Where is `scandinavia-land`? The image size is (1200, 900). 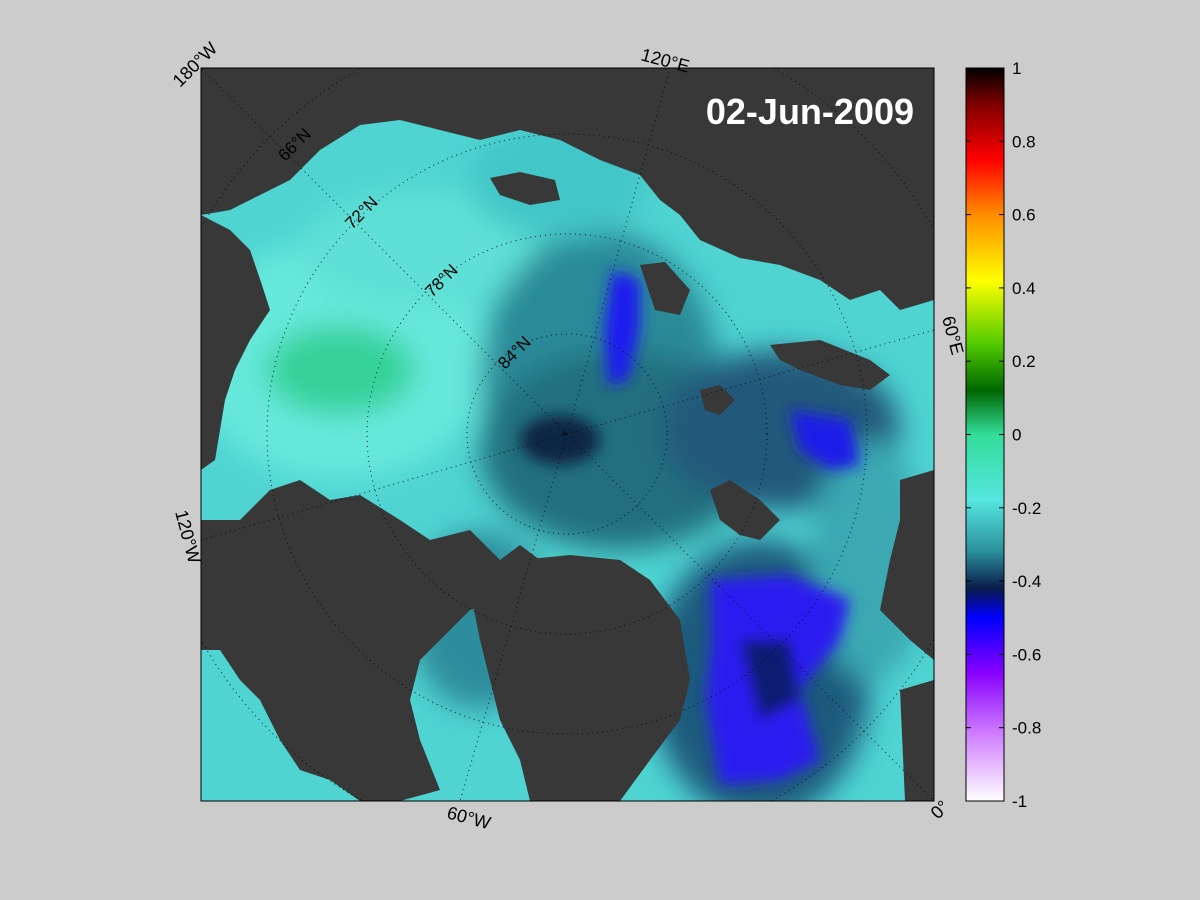
scandinavia-land is located at coordinates (907, 565).